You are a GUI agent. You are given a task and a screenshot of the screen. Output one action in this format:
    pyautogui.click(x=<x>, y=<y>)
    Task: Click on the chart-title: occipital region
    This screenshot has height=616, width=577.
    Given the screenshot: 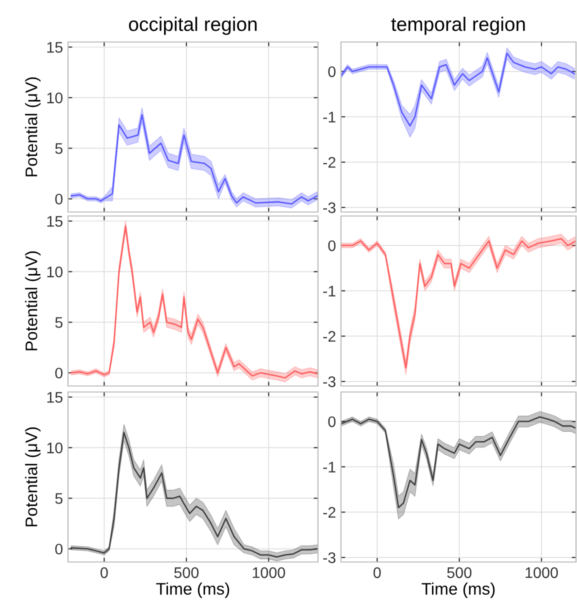 What is the action you would take?
    pyautogui.click(x=192, y=25)
    